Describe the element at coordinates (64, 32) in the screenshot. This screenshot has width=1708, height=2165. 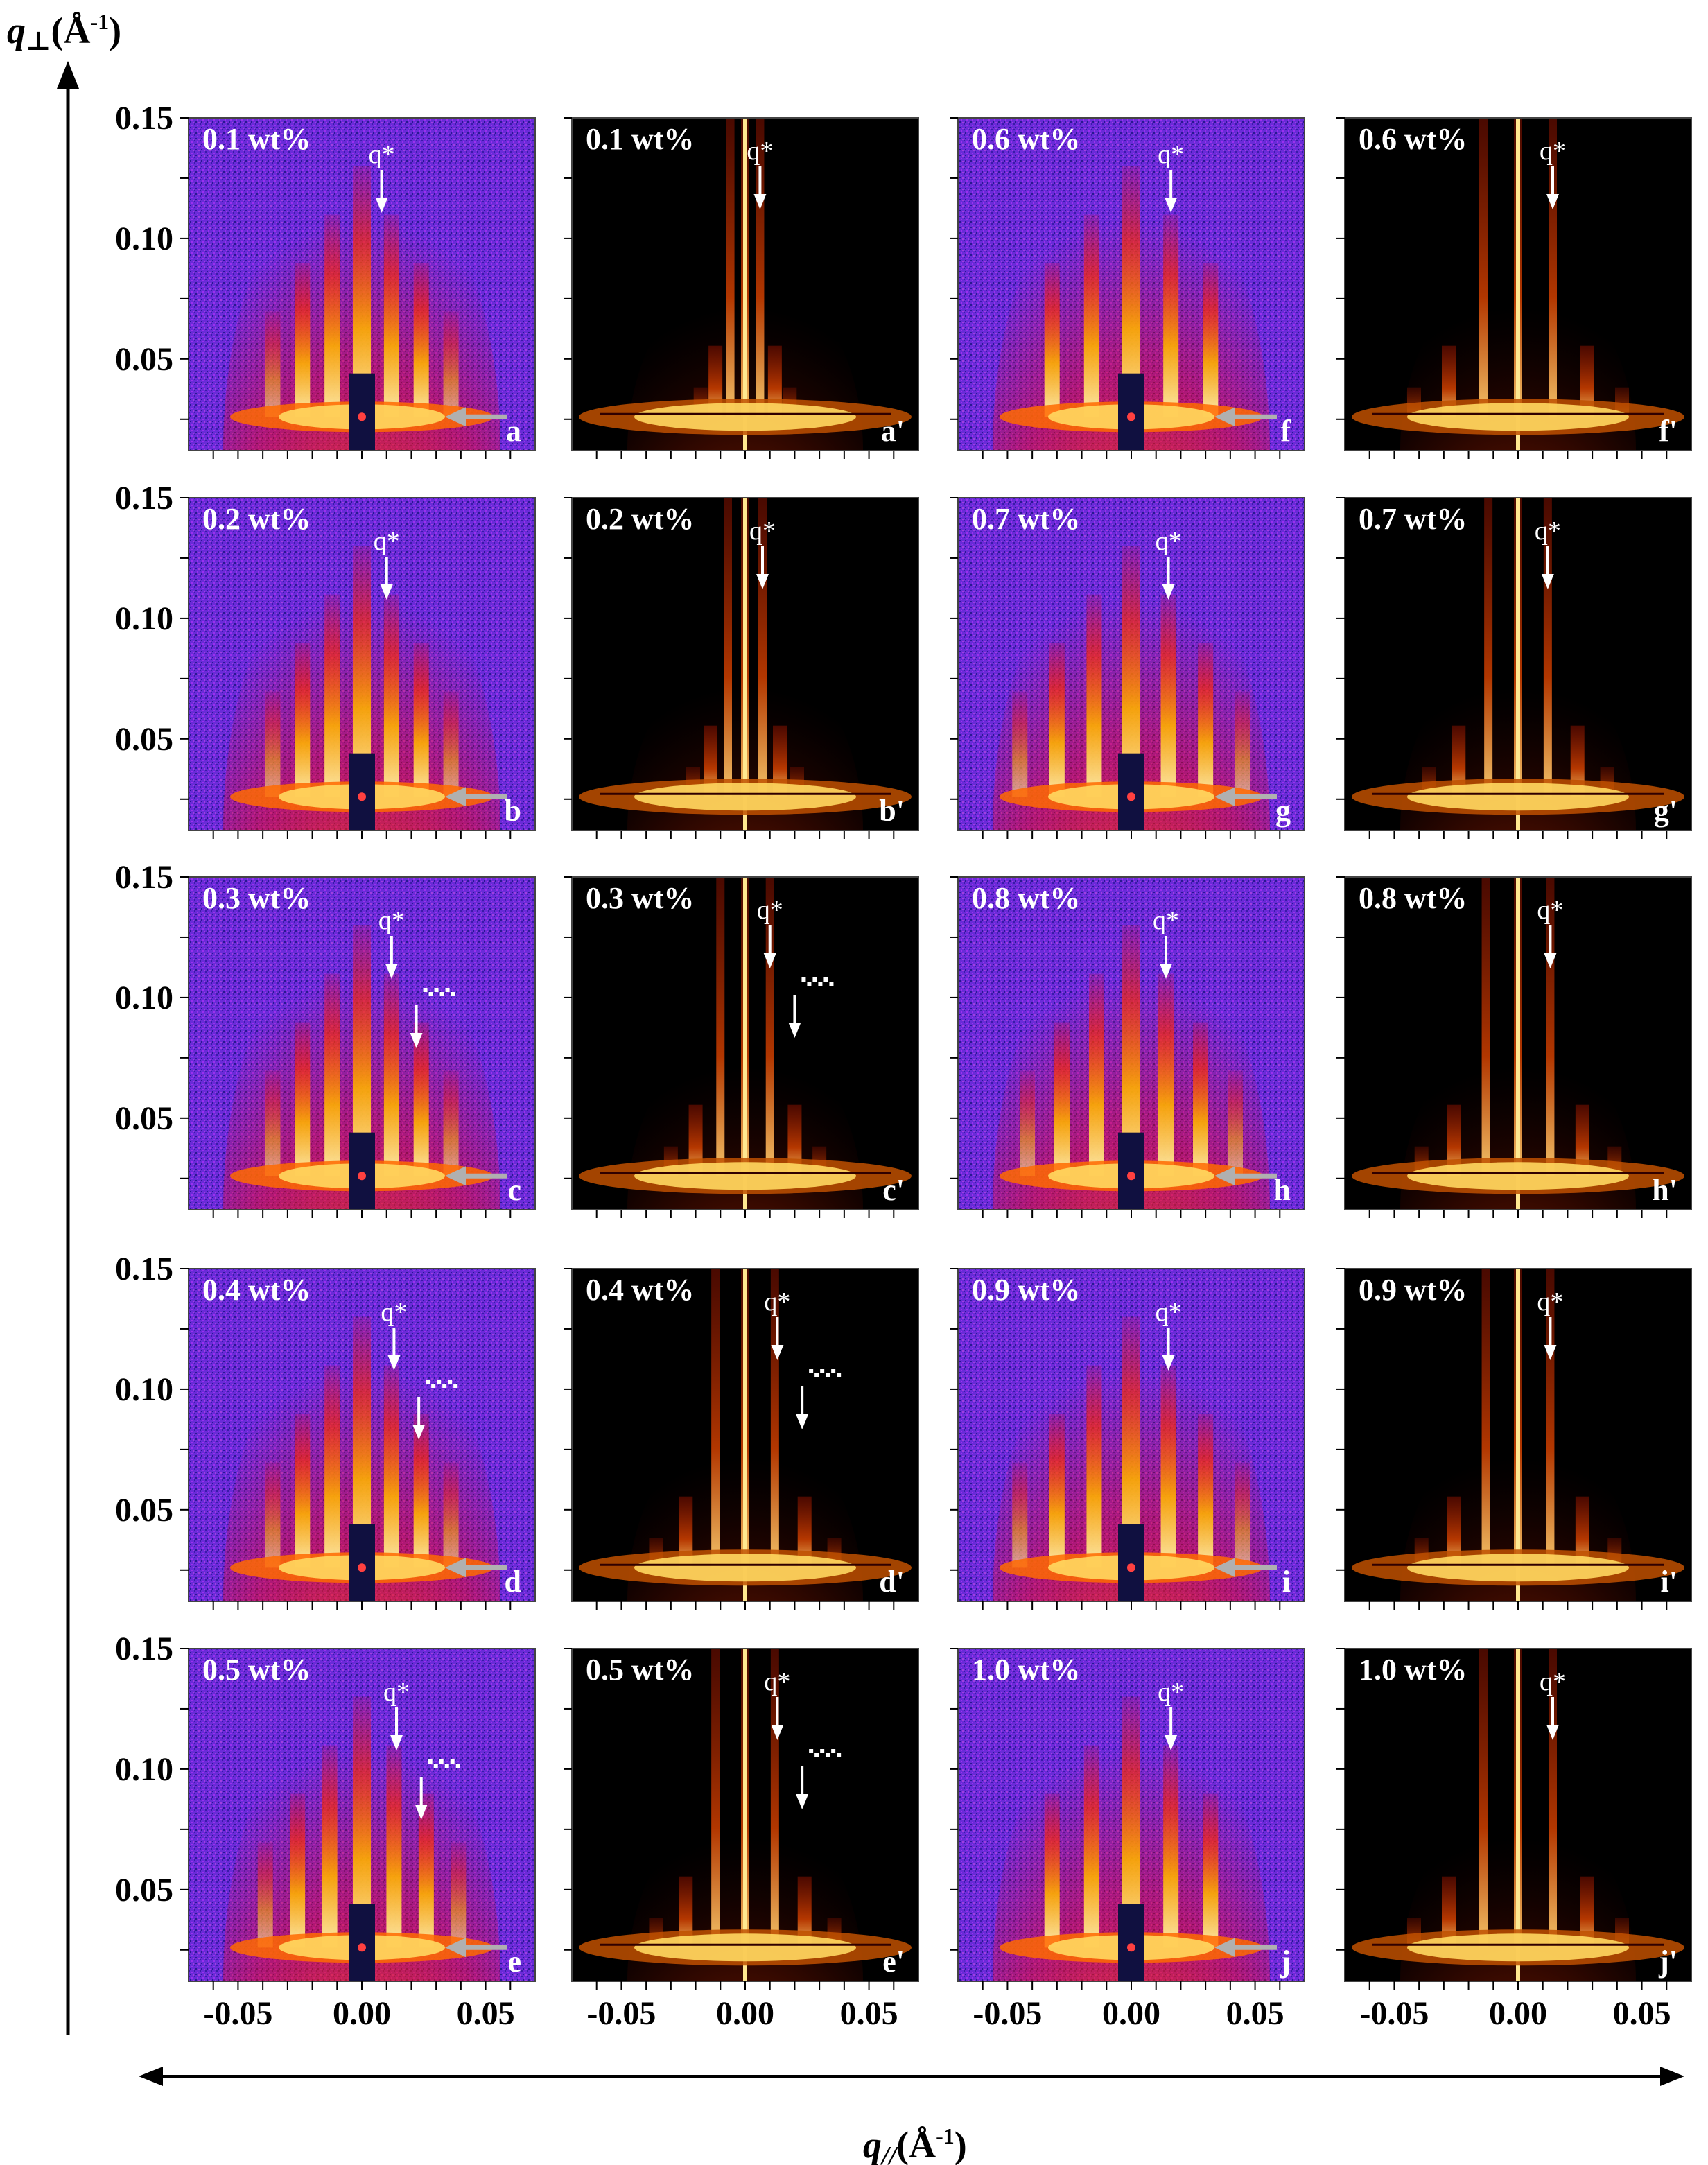
I see `svg-text: q⊥(Å-1)` at that location.